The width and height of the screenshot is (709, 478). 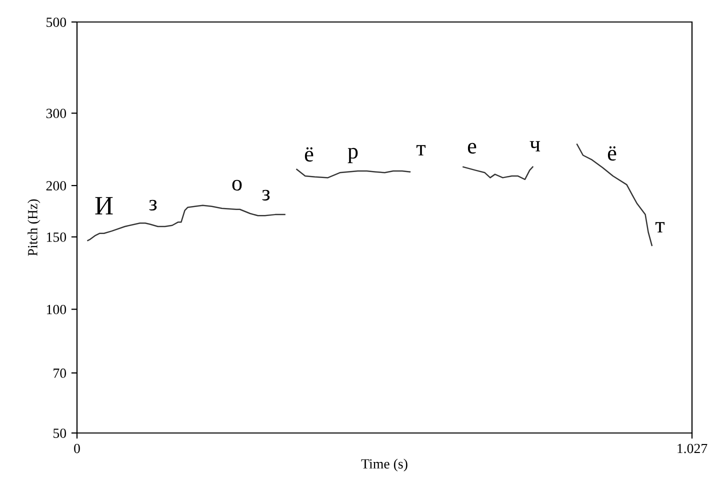 I want to click on annotation: И, so click(x=104, y=205).